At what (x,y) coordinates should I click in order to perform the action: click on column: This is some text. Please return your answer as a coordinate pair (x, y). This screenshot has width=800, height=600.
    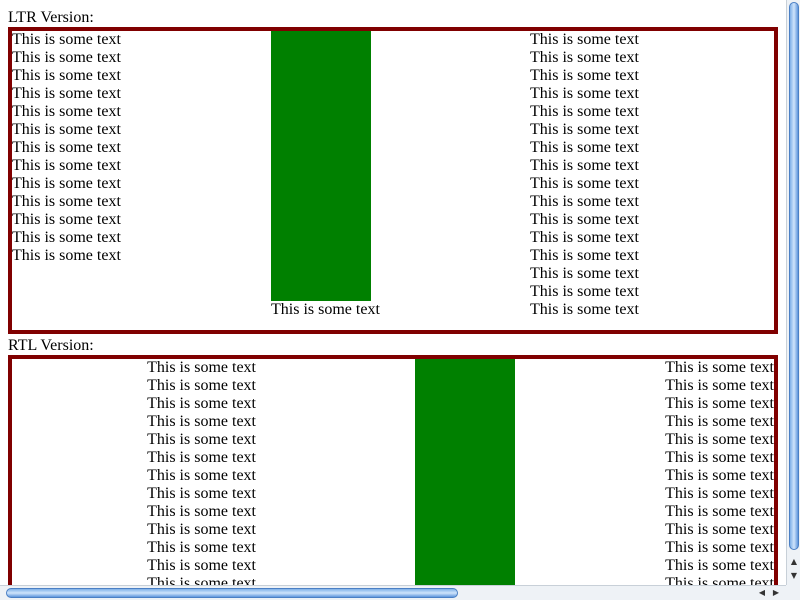
    Looking at the image, I should click on (385, 472).